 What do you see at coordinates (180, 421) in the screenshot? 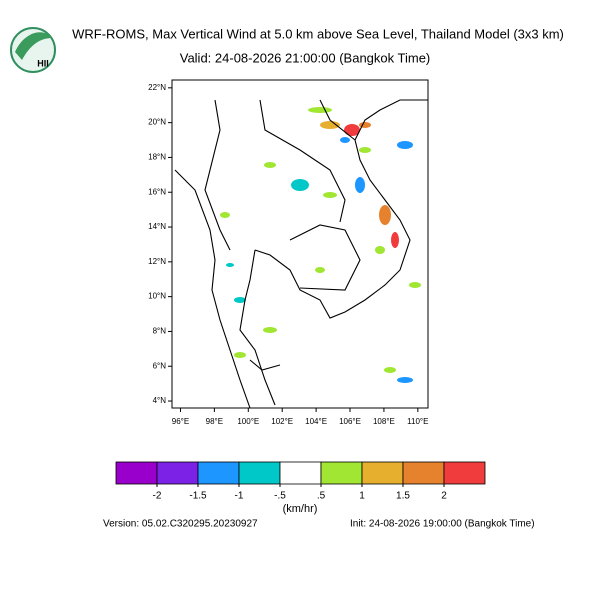
I see `x-tick-label: 96°E` at bounding box center [180, 421].